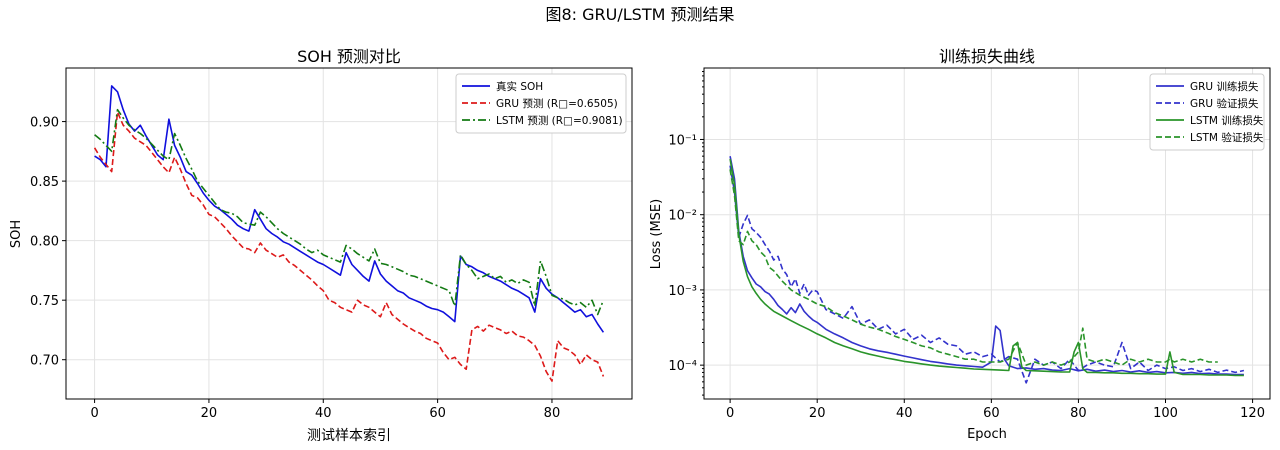 The image size is (1280, 450). I want to click on soh-y-tick-label: 0.75, so click(44, 301).